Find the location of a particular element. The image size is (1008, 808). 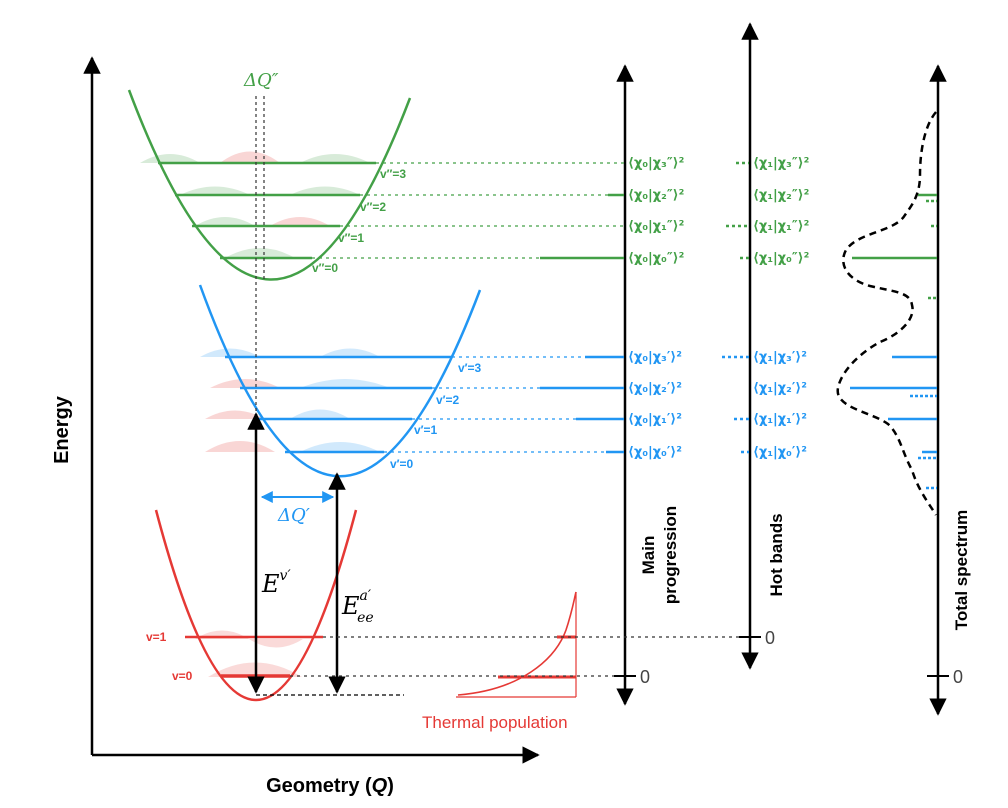

thermal-population-label: Thermal population is located at coordinates (495, 722).